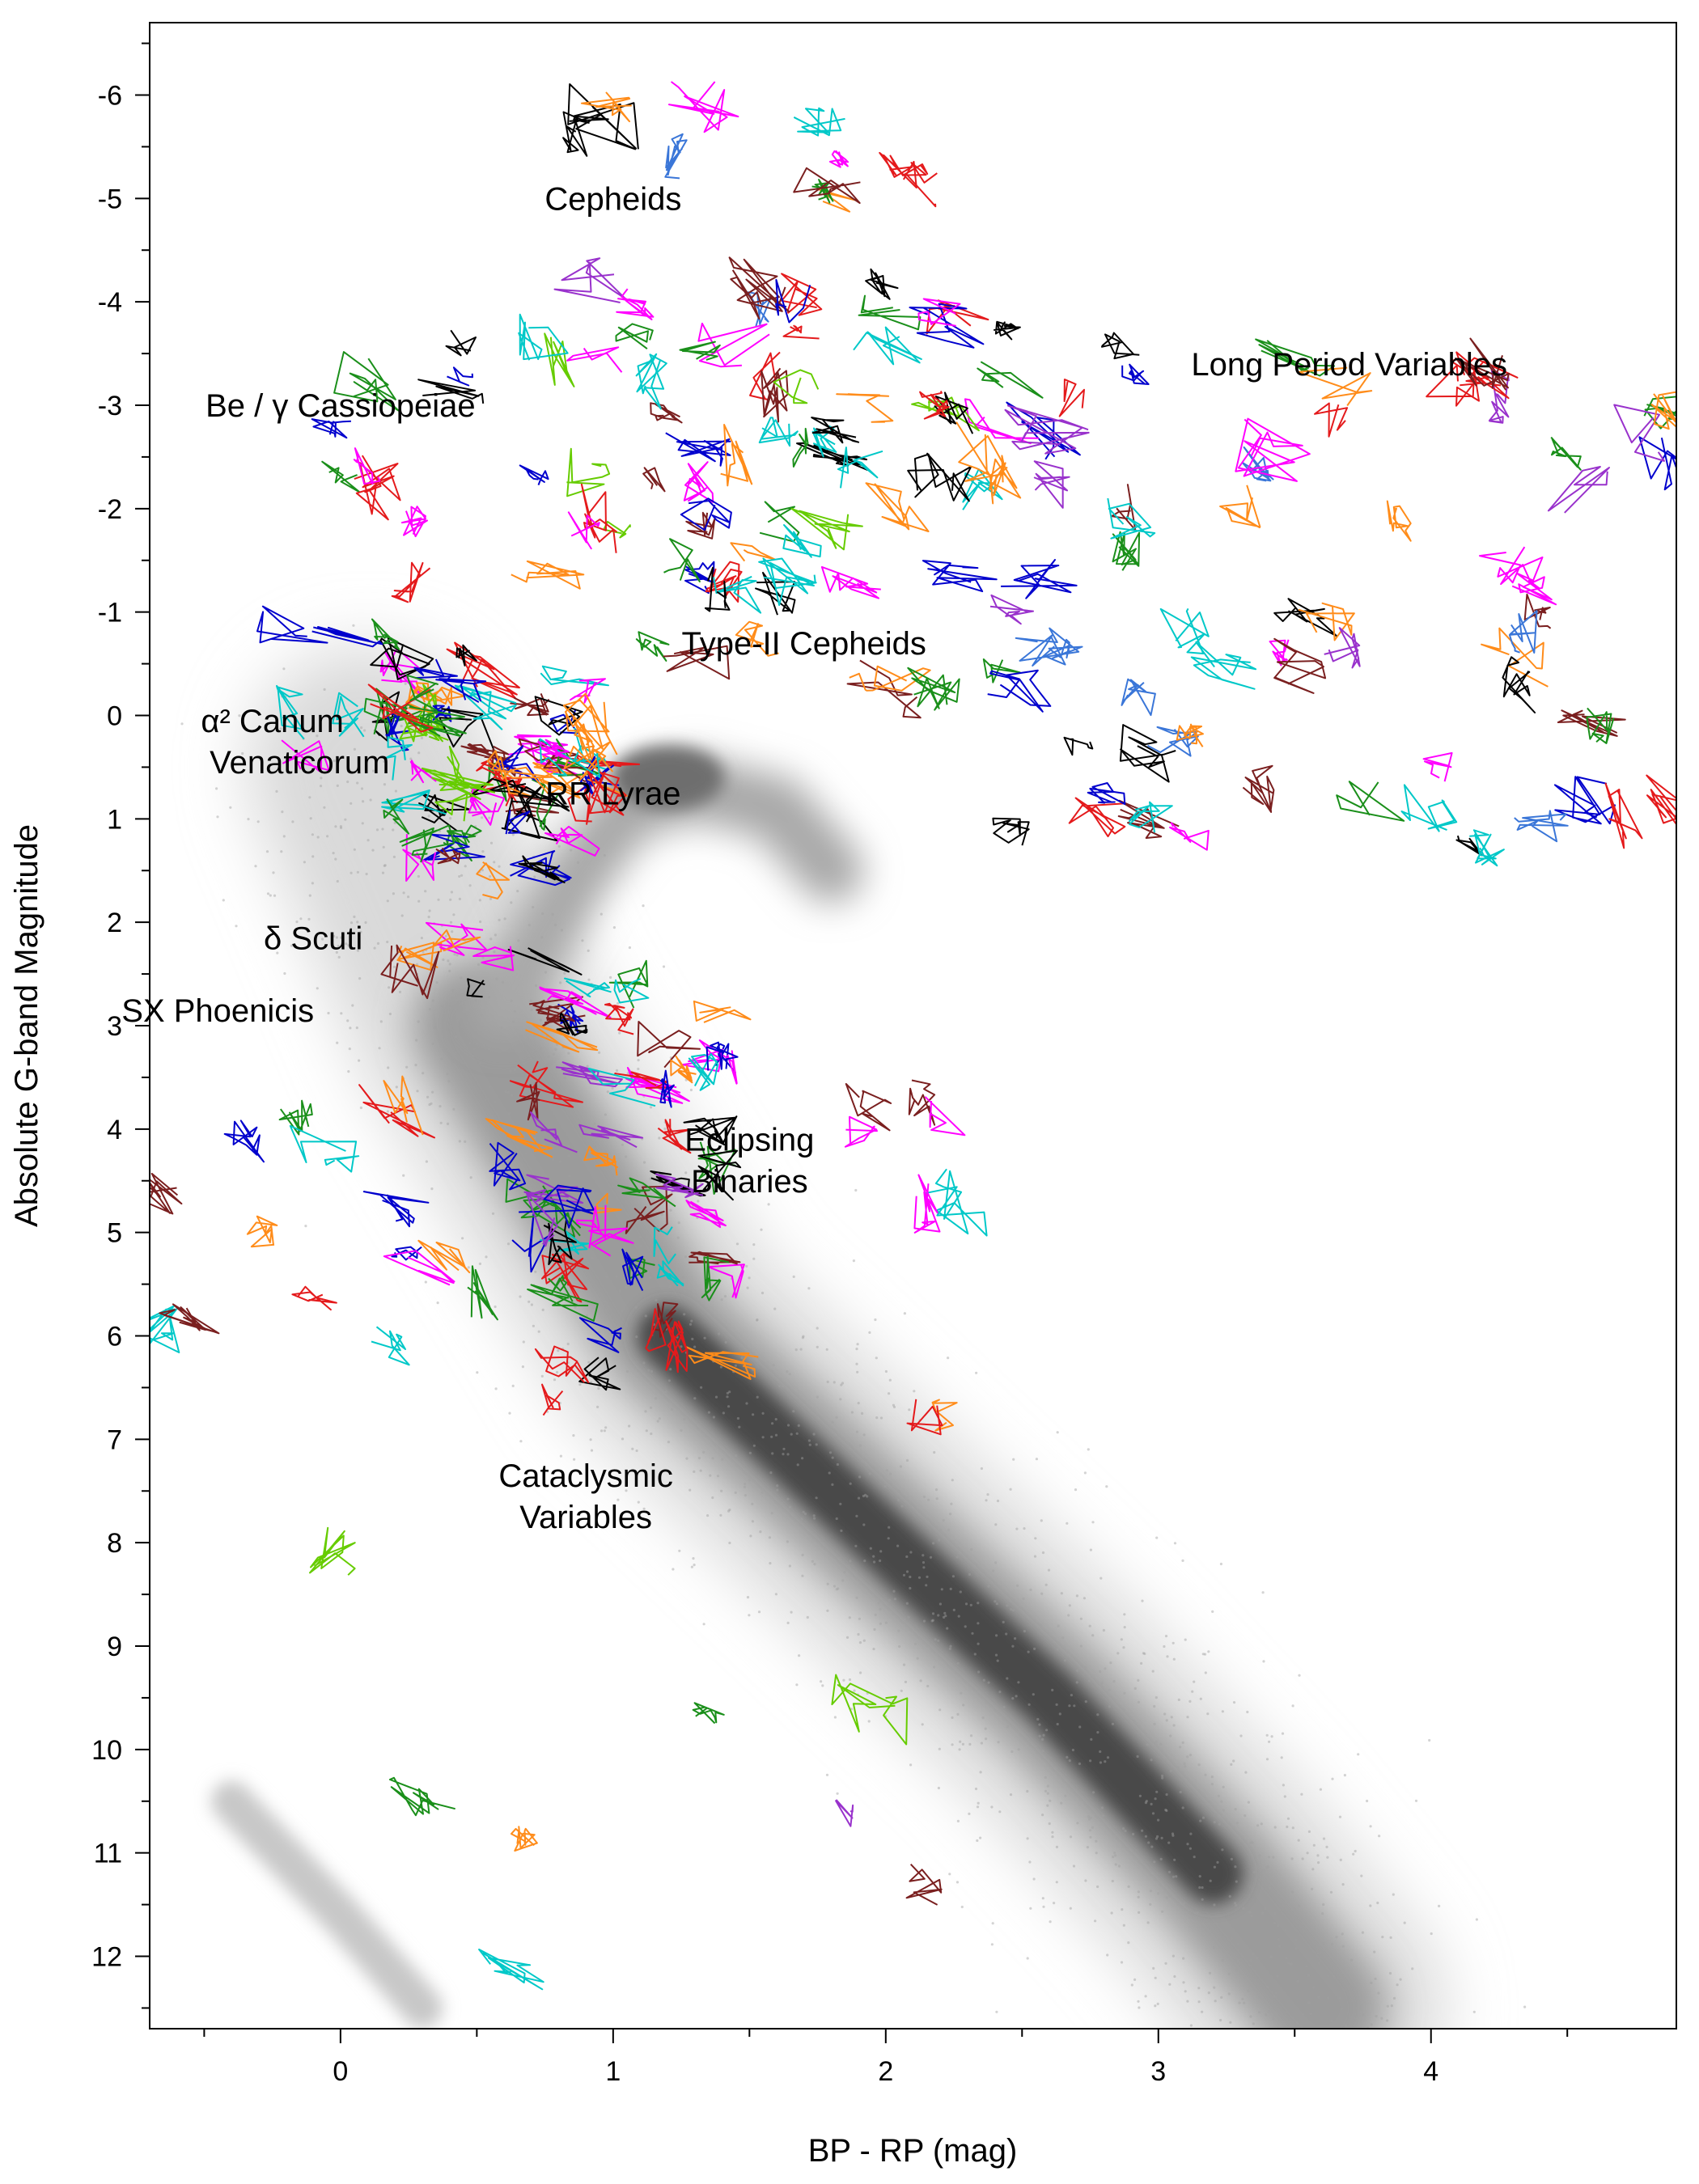 The height and width of the screenshot is (2184, 1699). Describe the element at coordinates (749, 1182) in the screenshot. I see `annotation-label: Binaries` at that location.